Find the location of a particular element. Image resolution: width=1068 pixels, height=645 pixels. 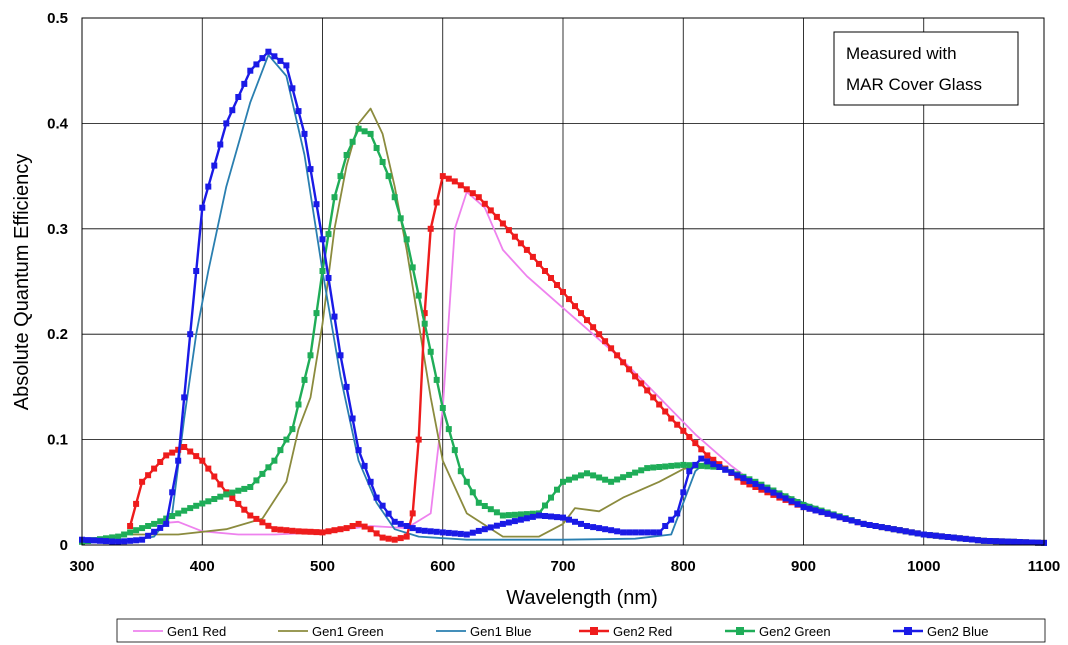

x-tick-label: 300 is located at coordinates (81, 566).